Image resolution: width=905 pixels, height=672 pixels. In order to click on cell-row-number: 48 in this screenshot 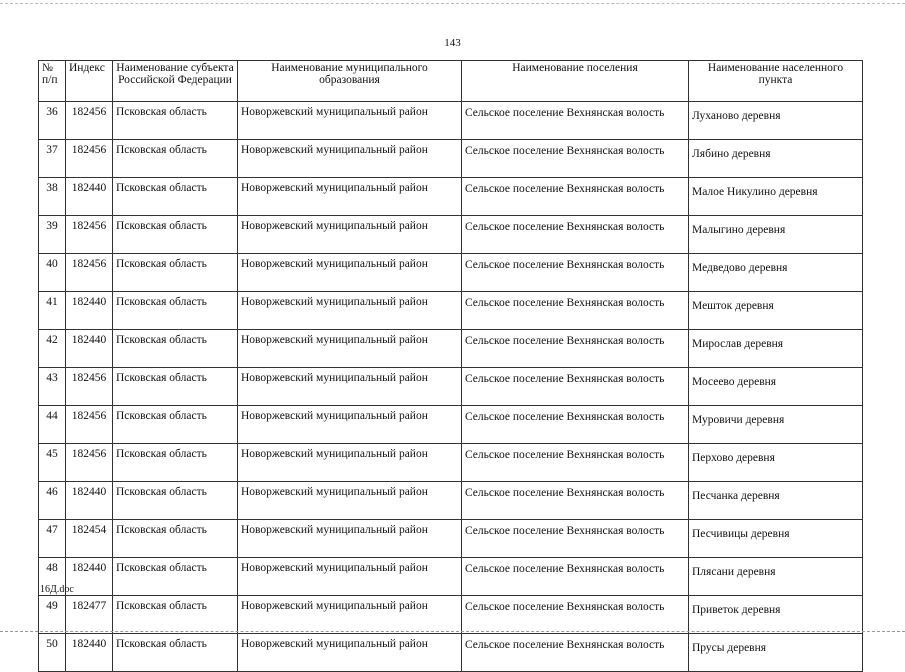, I will do `click(52, 576)`.